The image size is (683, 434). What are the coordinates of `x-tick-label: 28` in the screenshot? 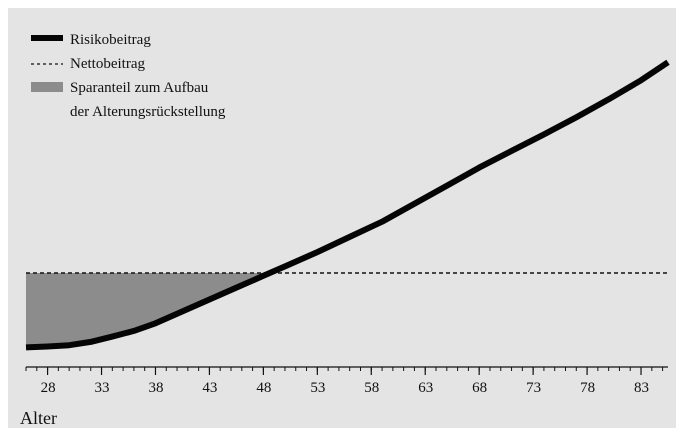 It's located at (48, 388).